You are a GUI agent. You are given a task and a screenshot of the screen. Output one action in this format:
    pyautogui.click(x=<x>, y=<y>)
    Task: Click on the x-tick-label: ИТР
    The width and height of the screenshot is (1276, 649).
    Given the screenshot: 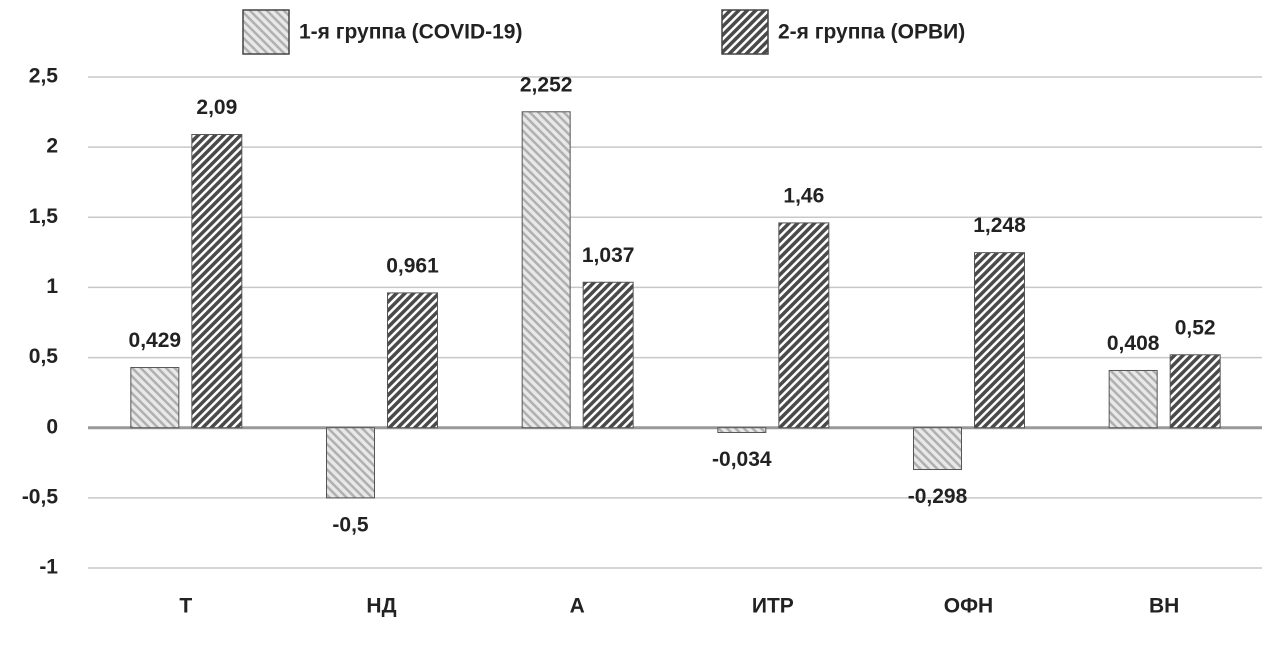 What is the action you would take?
    pyautogui.click(x=773, y=606)
    